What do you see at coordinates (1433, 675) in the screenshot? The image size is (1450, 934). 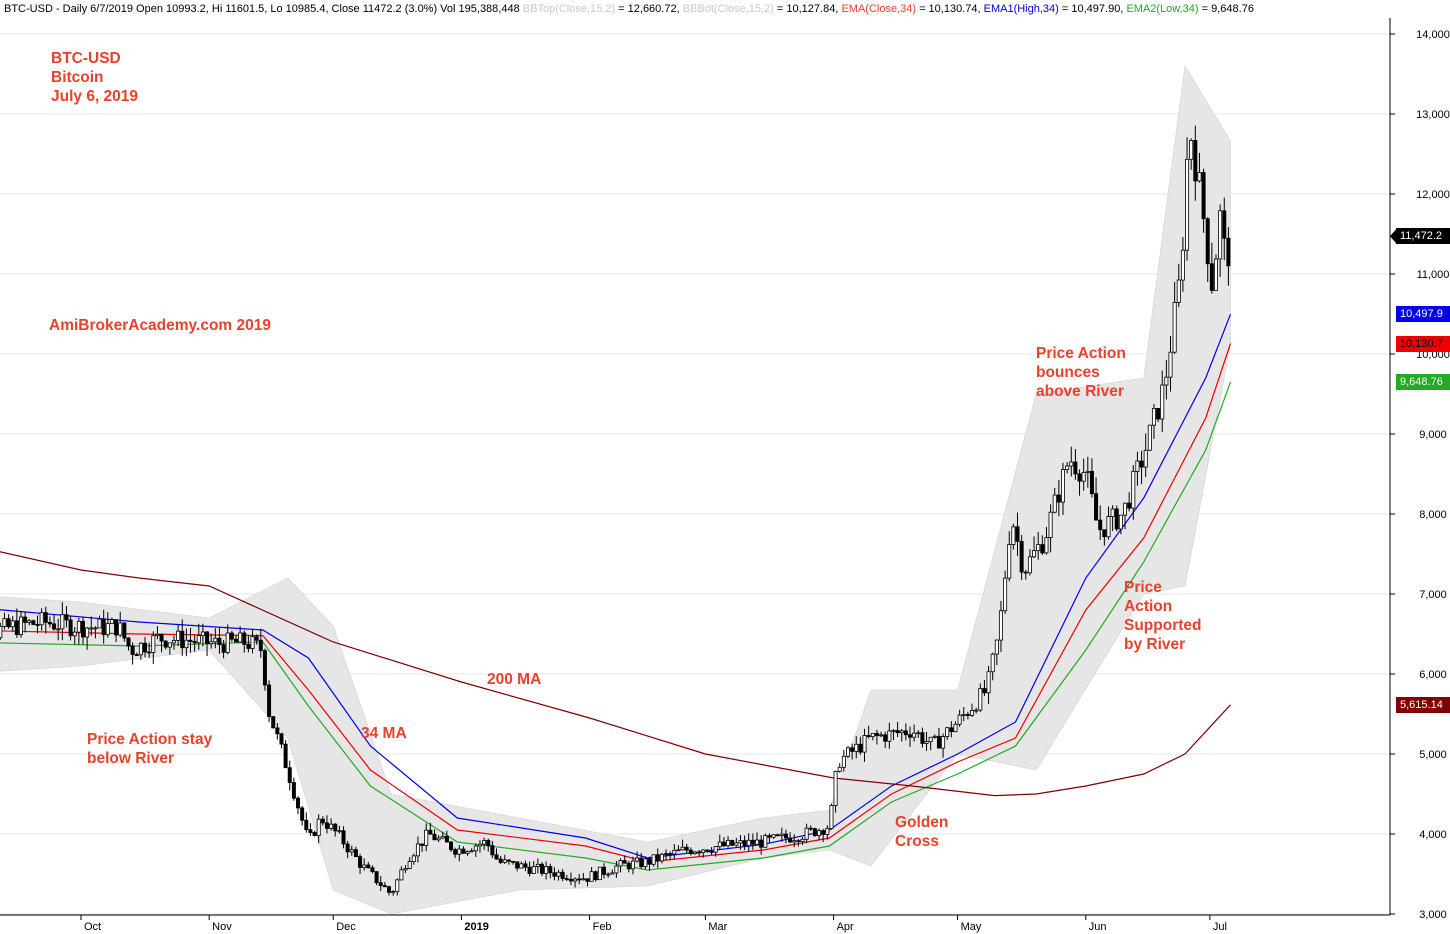 I see `y-tick-label: 6,000` at bounding box center [1433, 675].